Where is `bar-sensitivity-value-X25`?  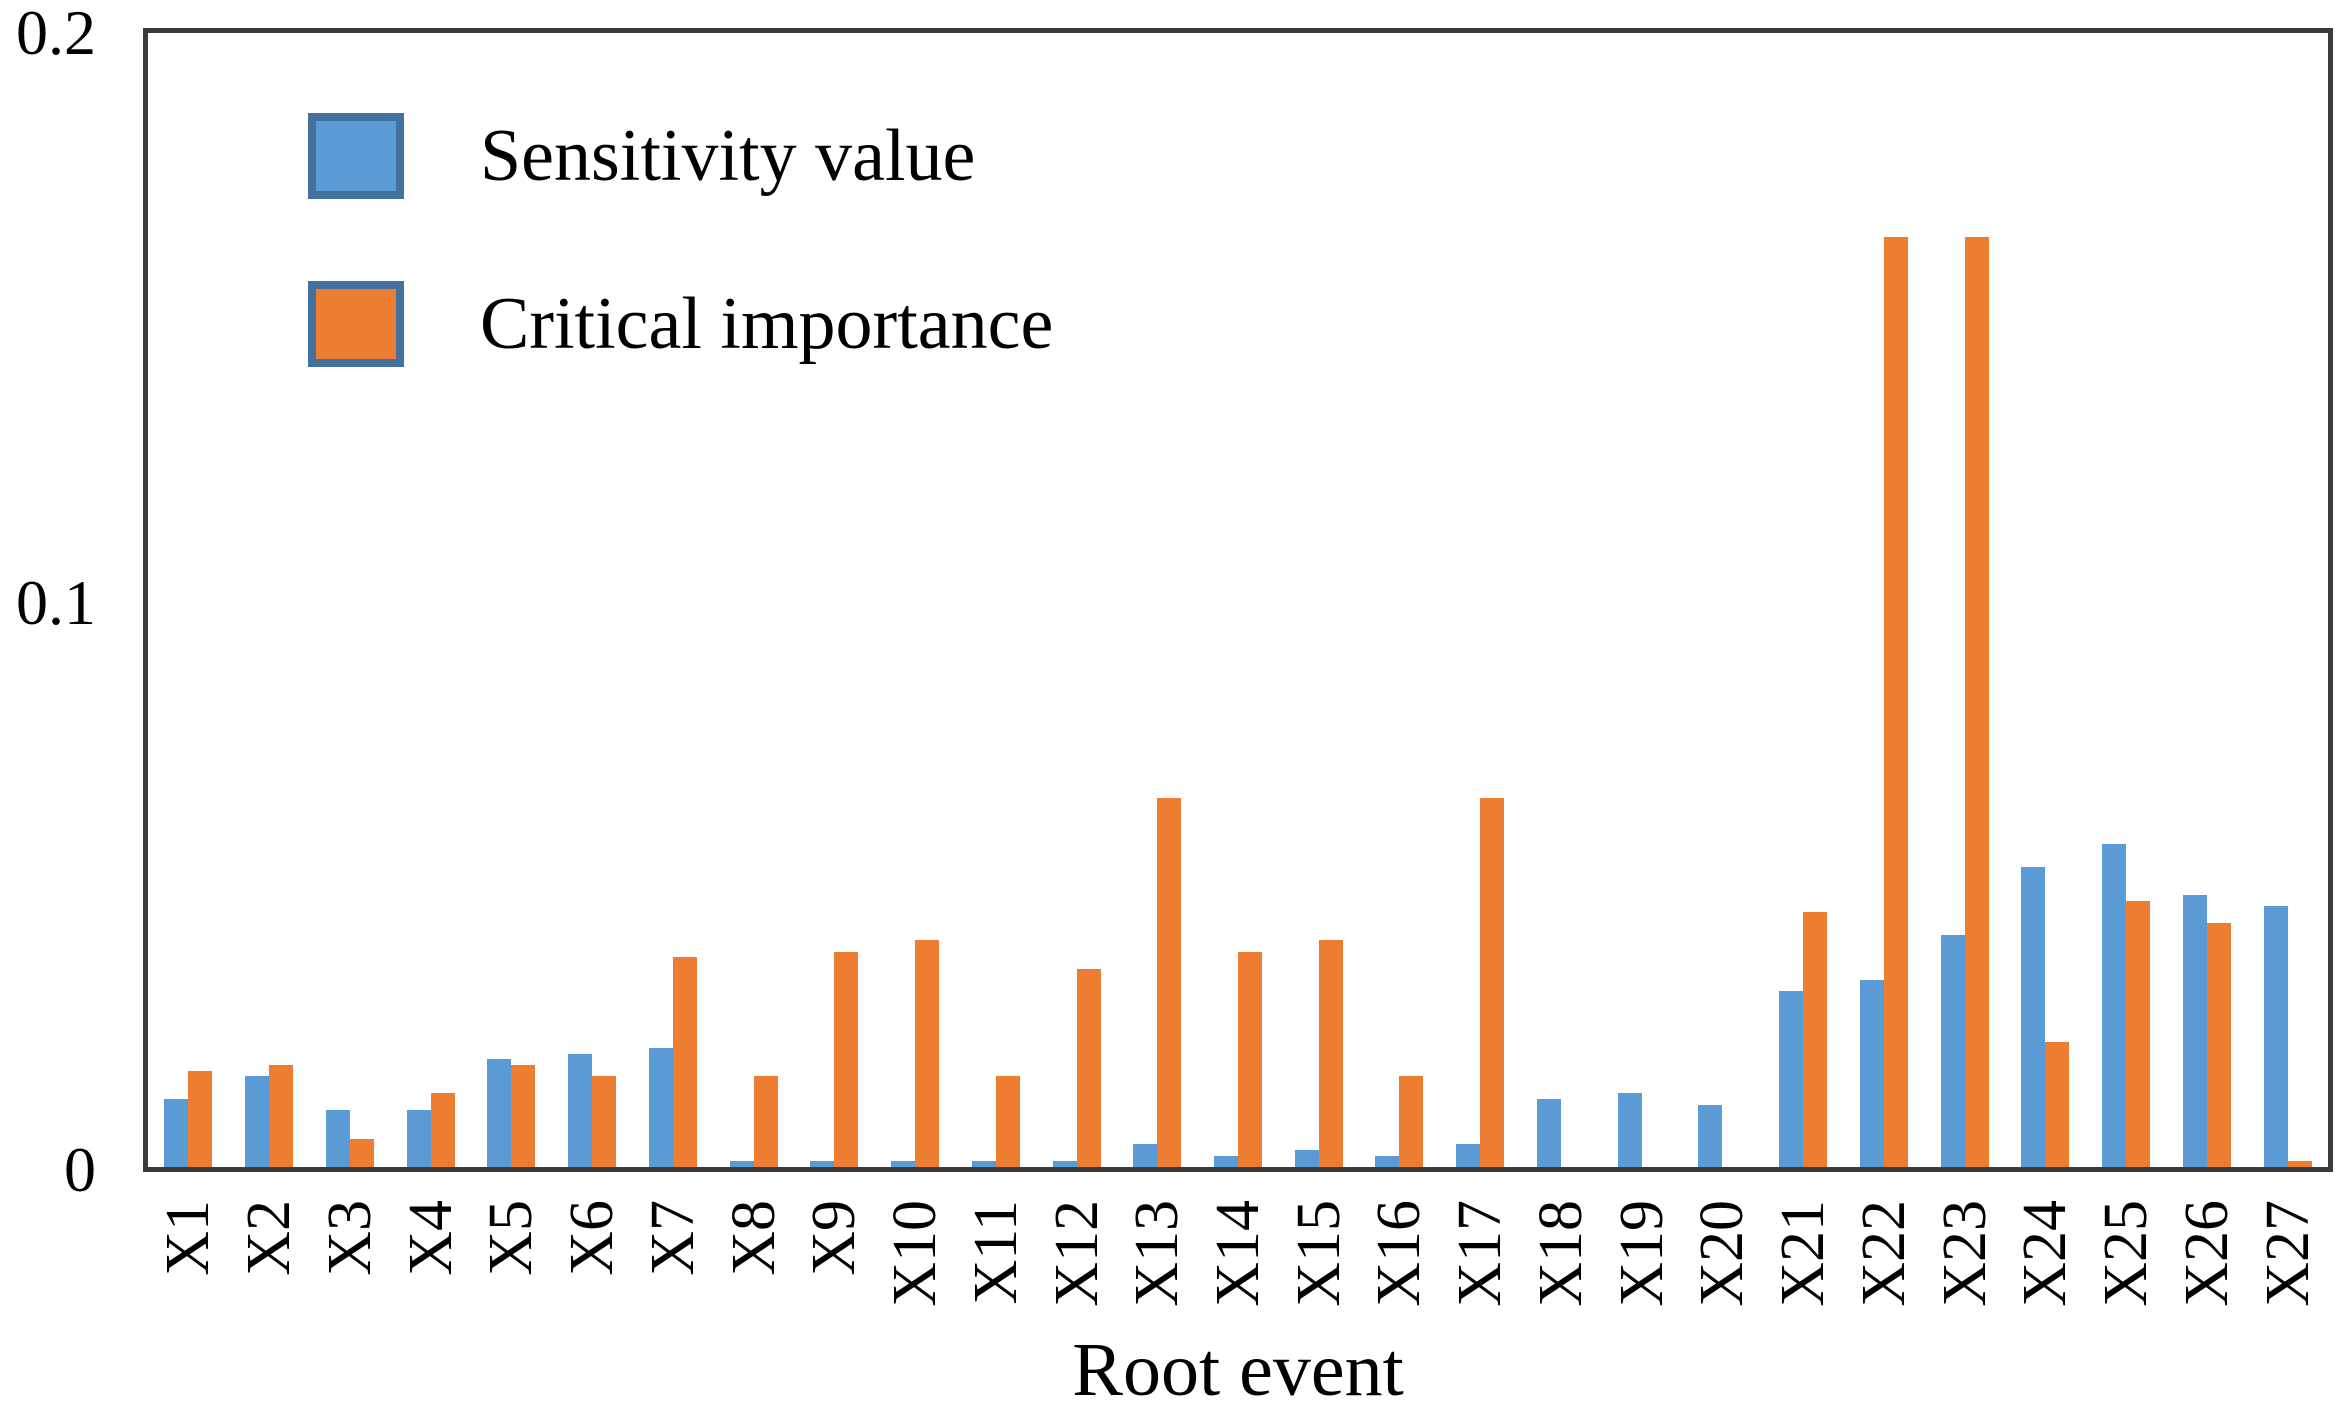 bar-sensitivity-value-X25 is located at coordinates (2114, 1005).